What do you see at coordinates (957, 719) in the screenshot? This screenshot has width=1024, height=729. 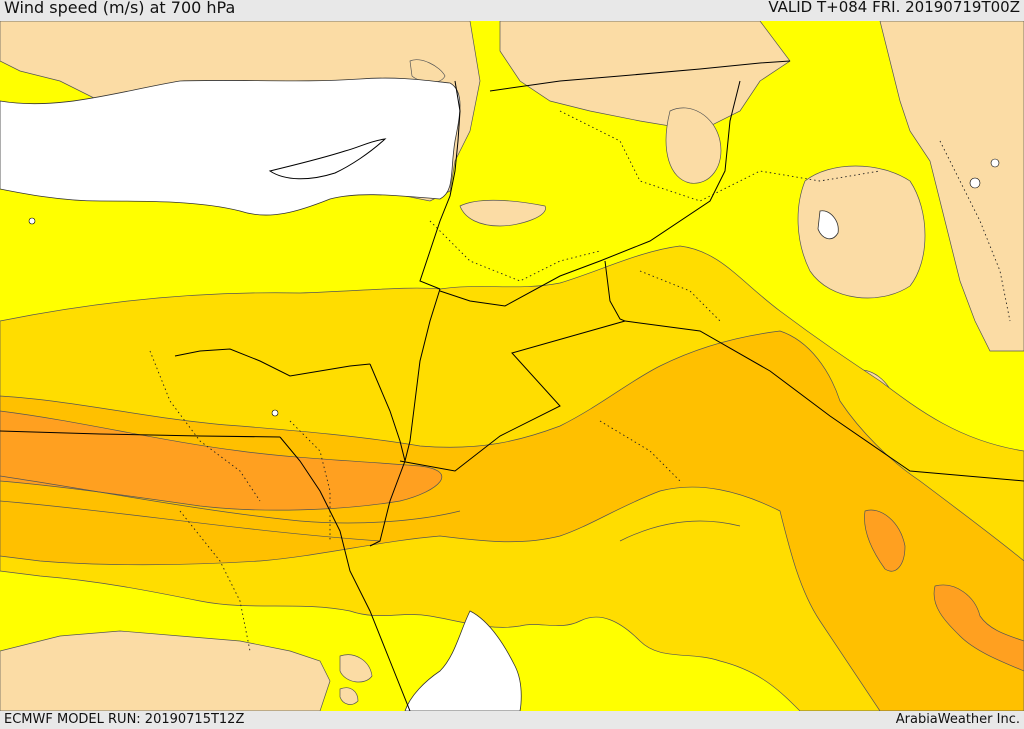 I see `credit-label: ArabiaWeather Inc.` at bounding box center [957, 719].